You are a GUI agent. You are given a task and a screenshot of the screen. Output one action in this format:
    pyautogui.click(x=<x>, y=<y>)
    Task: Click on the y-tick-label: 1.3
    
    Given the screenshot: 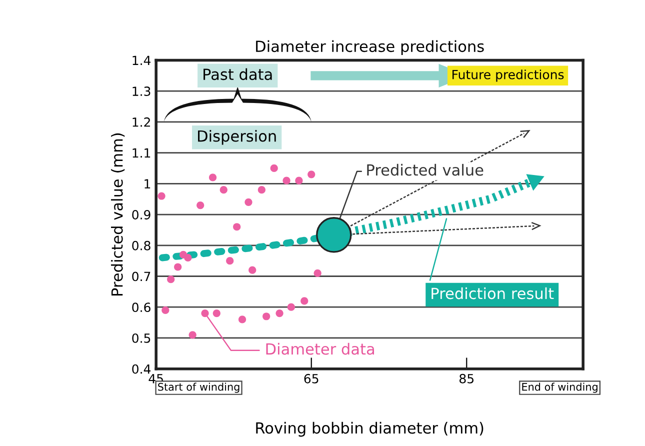 What is the action you would take?
    pyautogui.click(x=141, y=91)
    